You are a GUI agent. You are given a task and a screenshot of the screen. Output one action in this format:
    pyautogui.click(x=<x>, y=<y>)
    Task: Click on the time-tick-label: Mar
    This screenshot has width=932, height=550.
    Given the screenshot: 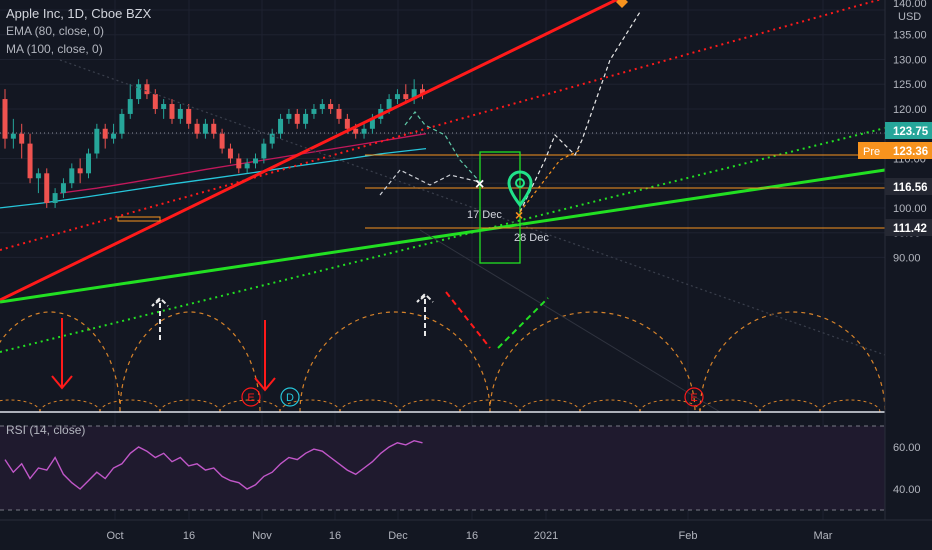 What is the action you would take?
    pyautogui.click(x=823, y=536)
    